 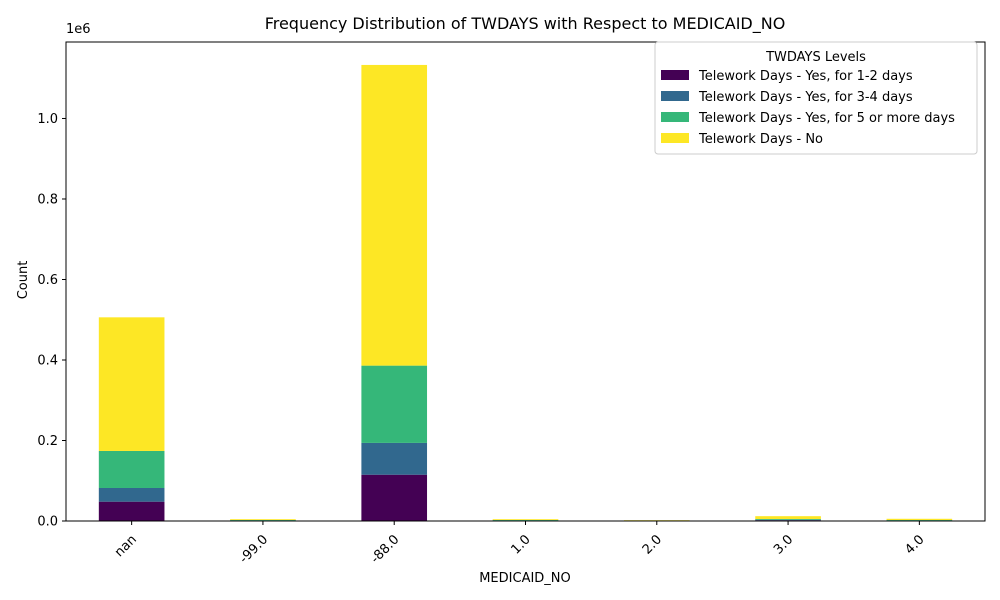 I want to click on x-tick-label: 2.0, so click(x=652, y=544).